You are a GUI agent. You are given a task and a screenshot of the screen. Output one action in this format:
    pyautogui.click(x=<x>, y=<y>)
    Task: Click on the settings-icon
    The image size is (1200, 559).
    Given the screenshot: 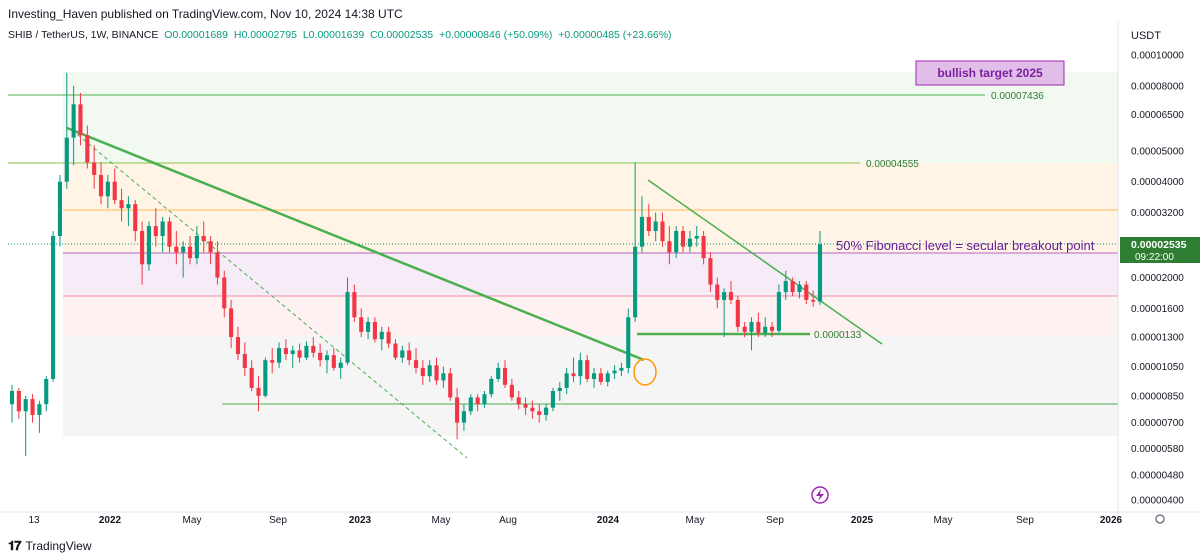 What is the action you would take?
    pyautogui.click(x=1160, y=519)
    